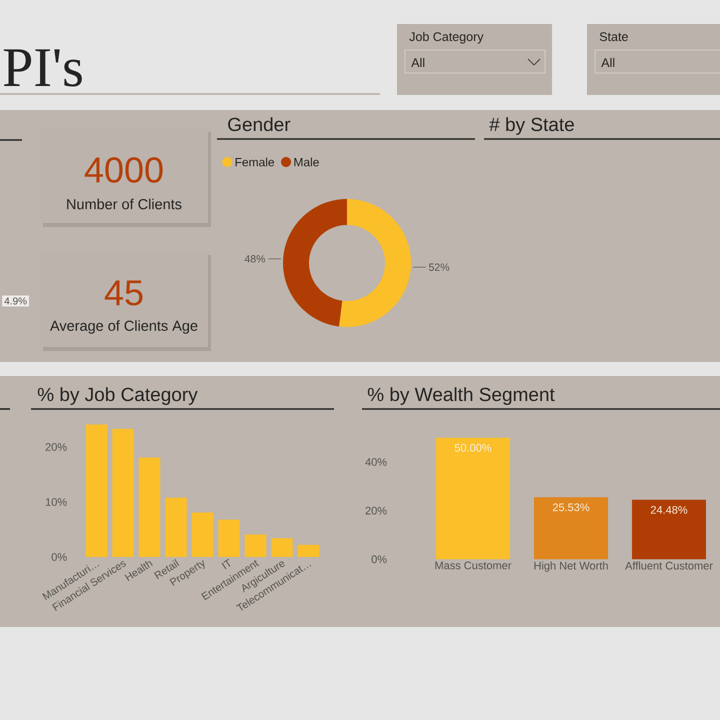 This screenshot has height=720, width=720. What do you see at coordinates (43, 68) in the screenshot?
I see `text: PI's` at bounding box center [43, 68].